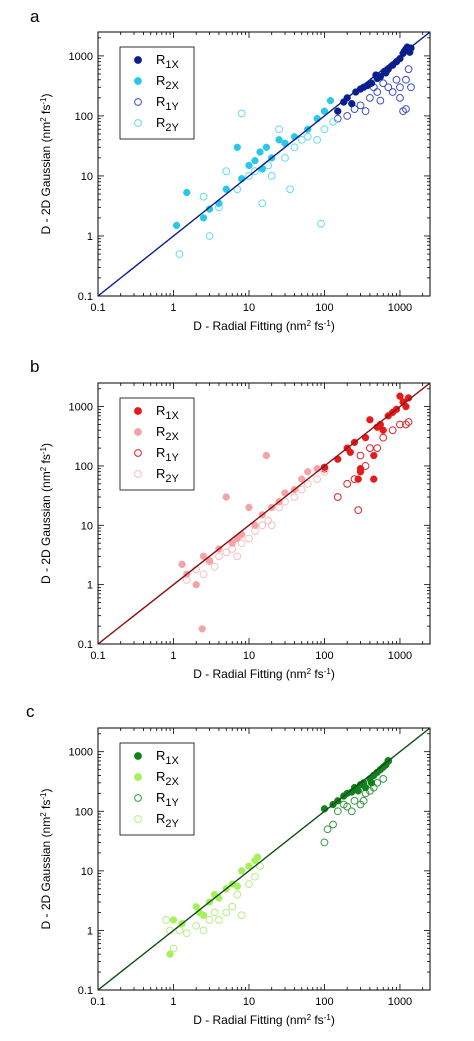 Image resolution: width=474 pixels, height=1041 pixels. What do you see at coordinates (168, 778) in the screenshot?
I see `legend-label: R2X` at bounding box center [168, 778].